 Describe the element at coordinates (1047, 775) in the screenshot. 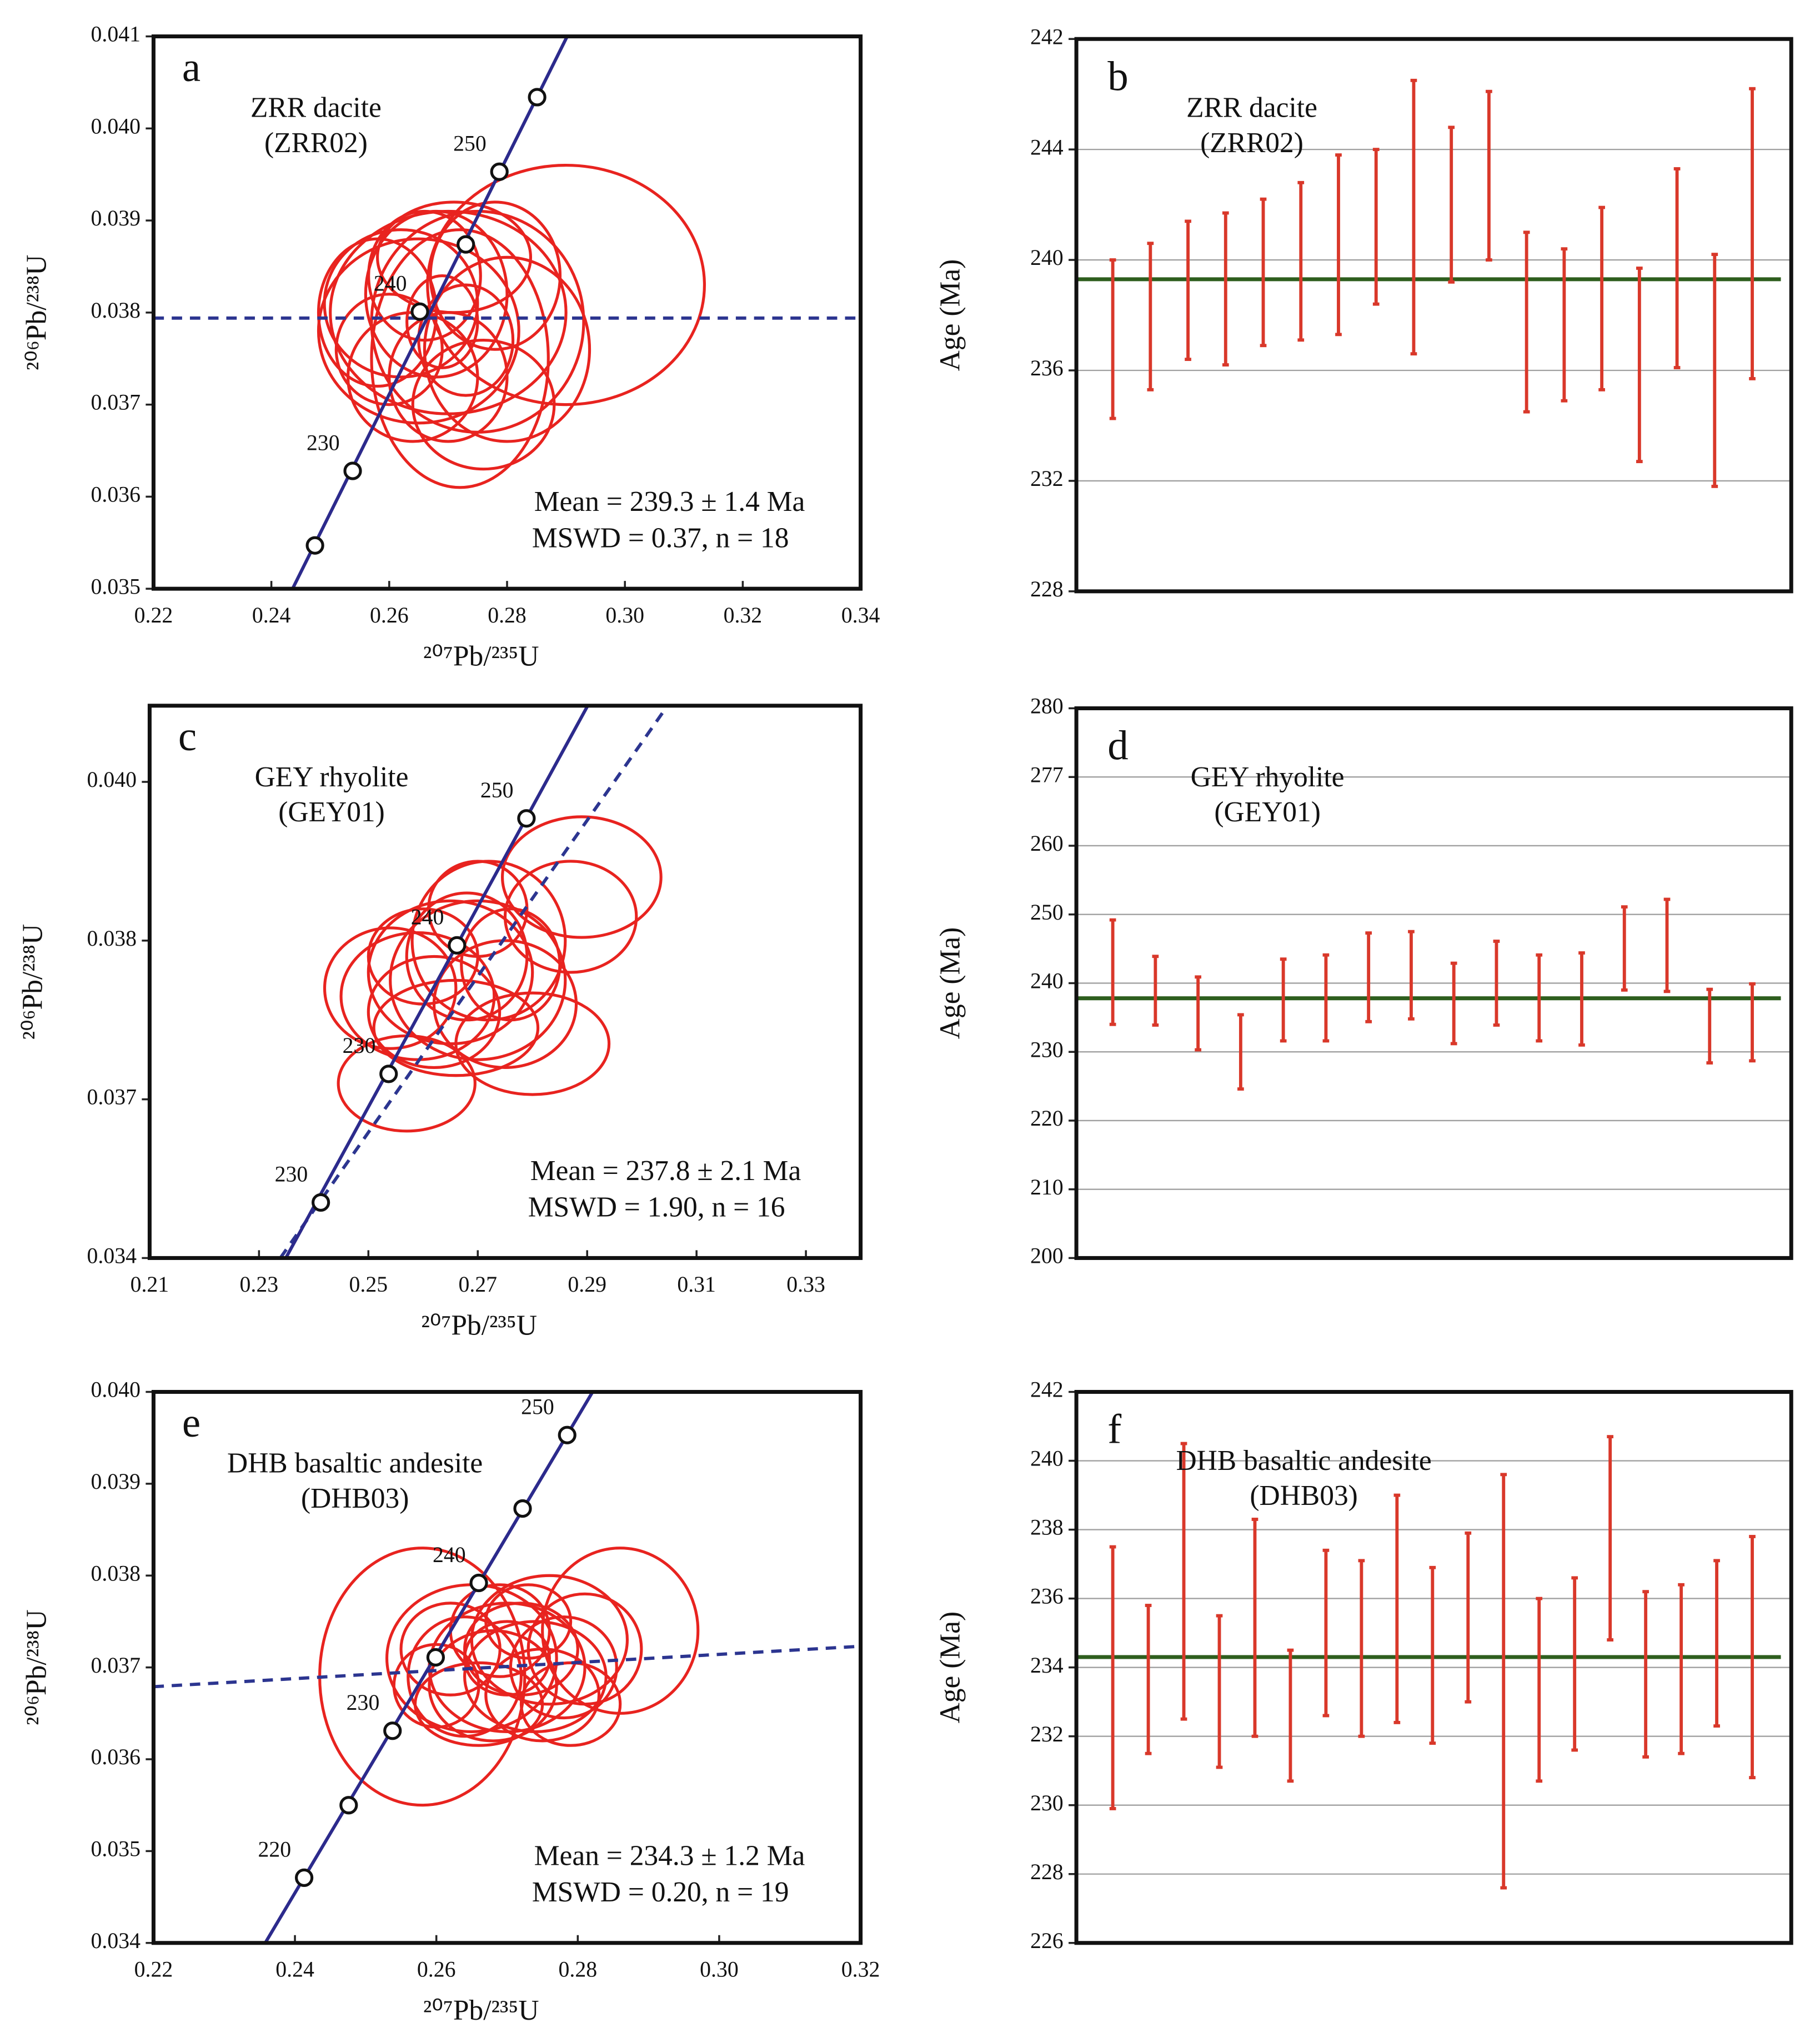

I see `y-tick-label: 277` at that location.